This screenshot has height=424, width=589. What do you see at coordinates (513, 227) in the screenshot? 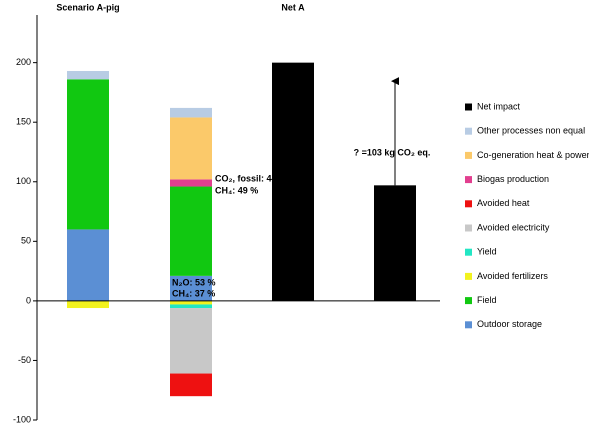
I see `legend-label: Avoided electricity` at bounding box center [513, 227].